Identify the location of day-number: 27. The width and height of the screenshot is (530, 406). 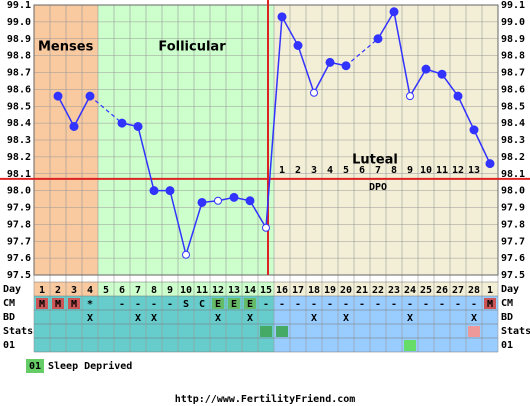
(458, 290).